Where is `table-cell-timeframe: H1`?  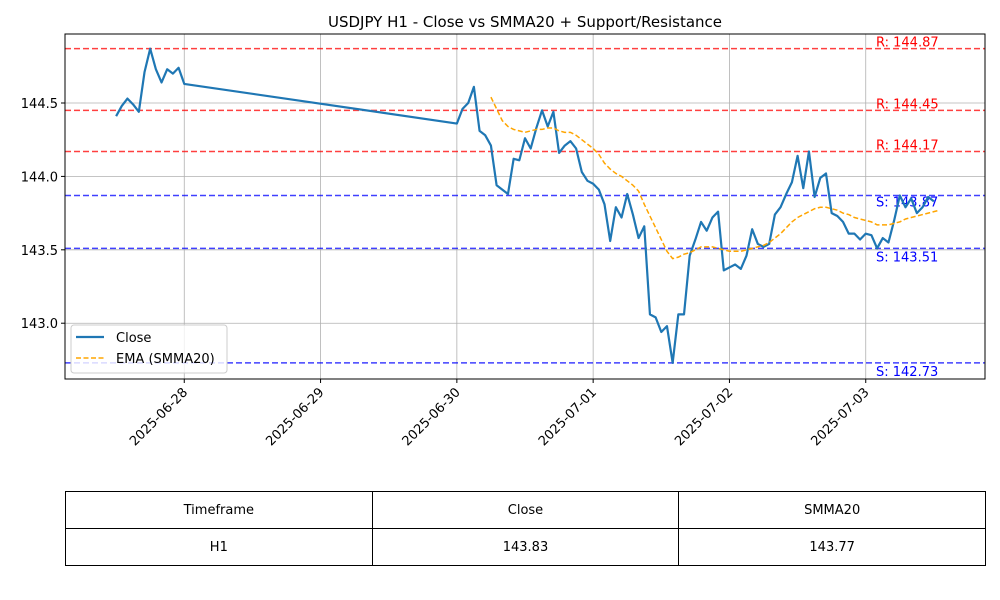 table-cell-timeframe: H1 is located at coordinates (219, 547).